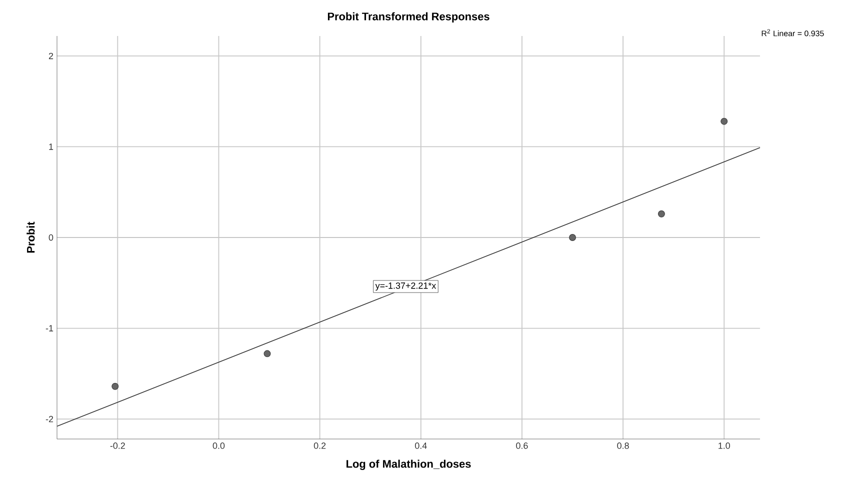  What do you see at coordinates (50, 419) in the screenshot?
I see `y-tick-label: -2` at bounding box center [50, 419].